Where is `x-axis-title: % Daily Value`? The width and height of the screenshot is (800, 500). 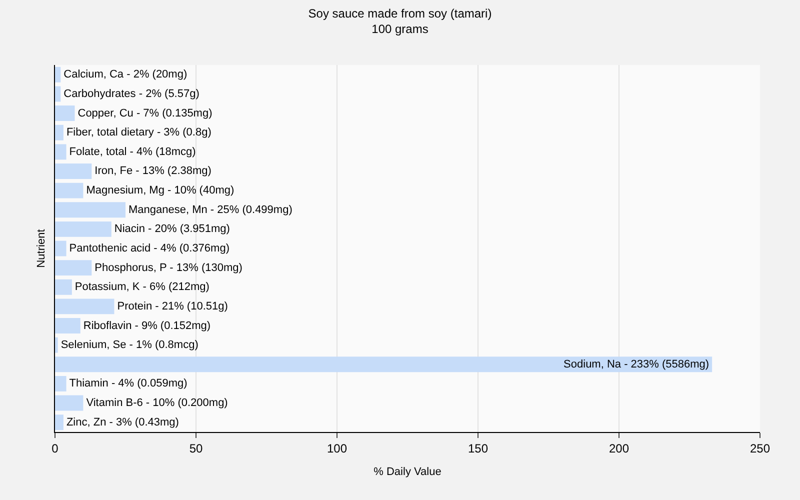 x-axis-title: % Daily Value is located at coordinates (408, 472).